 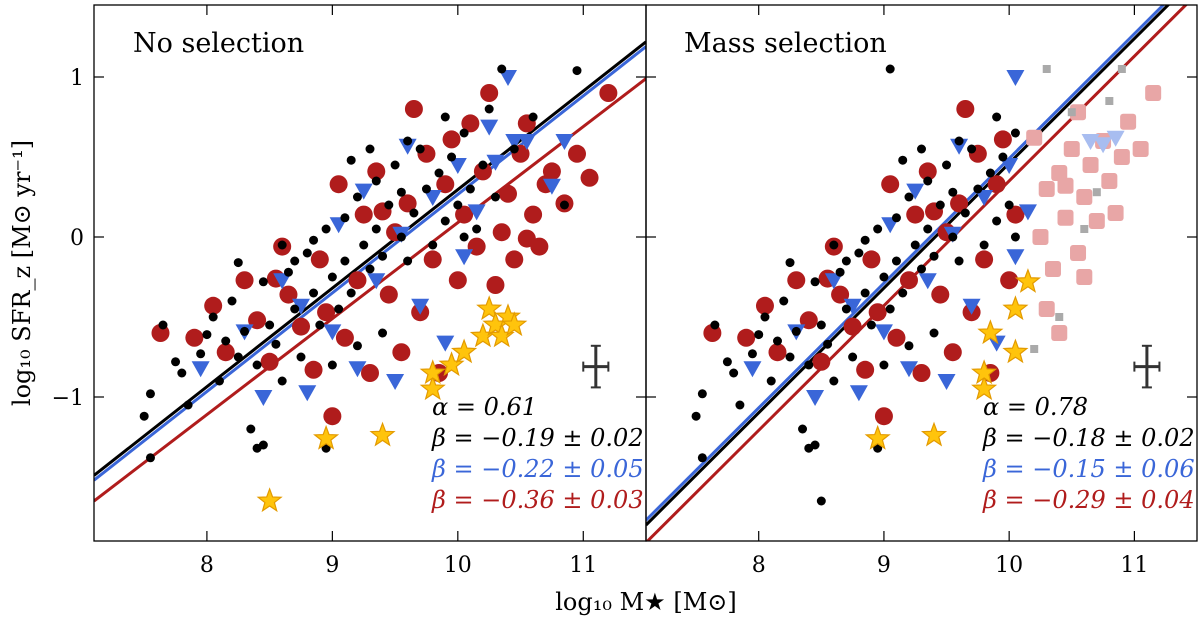 What do you see at coordinates (785, 43) in the screenshot?
I see `panel-title: Mass selection` at bounding box center [785, 43].